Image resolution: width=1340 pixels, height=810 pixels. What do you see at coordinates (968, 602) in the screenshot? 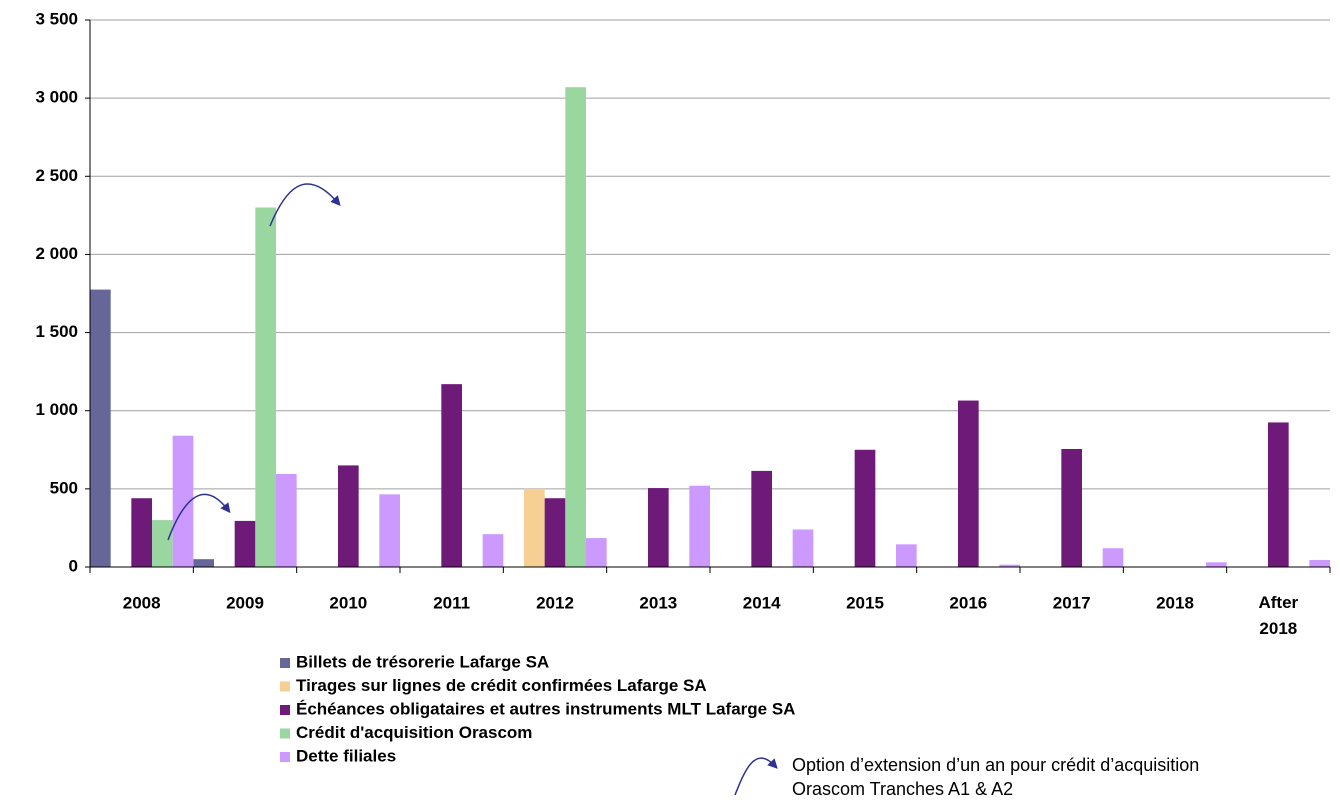
I see `x-tick-label: 2016` at bounding box center [968, 602].